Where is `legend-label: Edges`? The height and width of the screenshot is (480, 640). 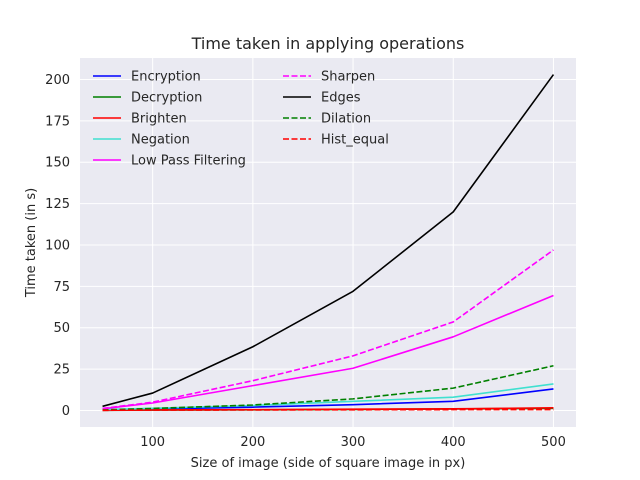 legend-label: Edges is located at coordinates (341, 98).